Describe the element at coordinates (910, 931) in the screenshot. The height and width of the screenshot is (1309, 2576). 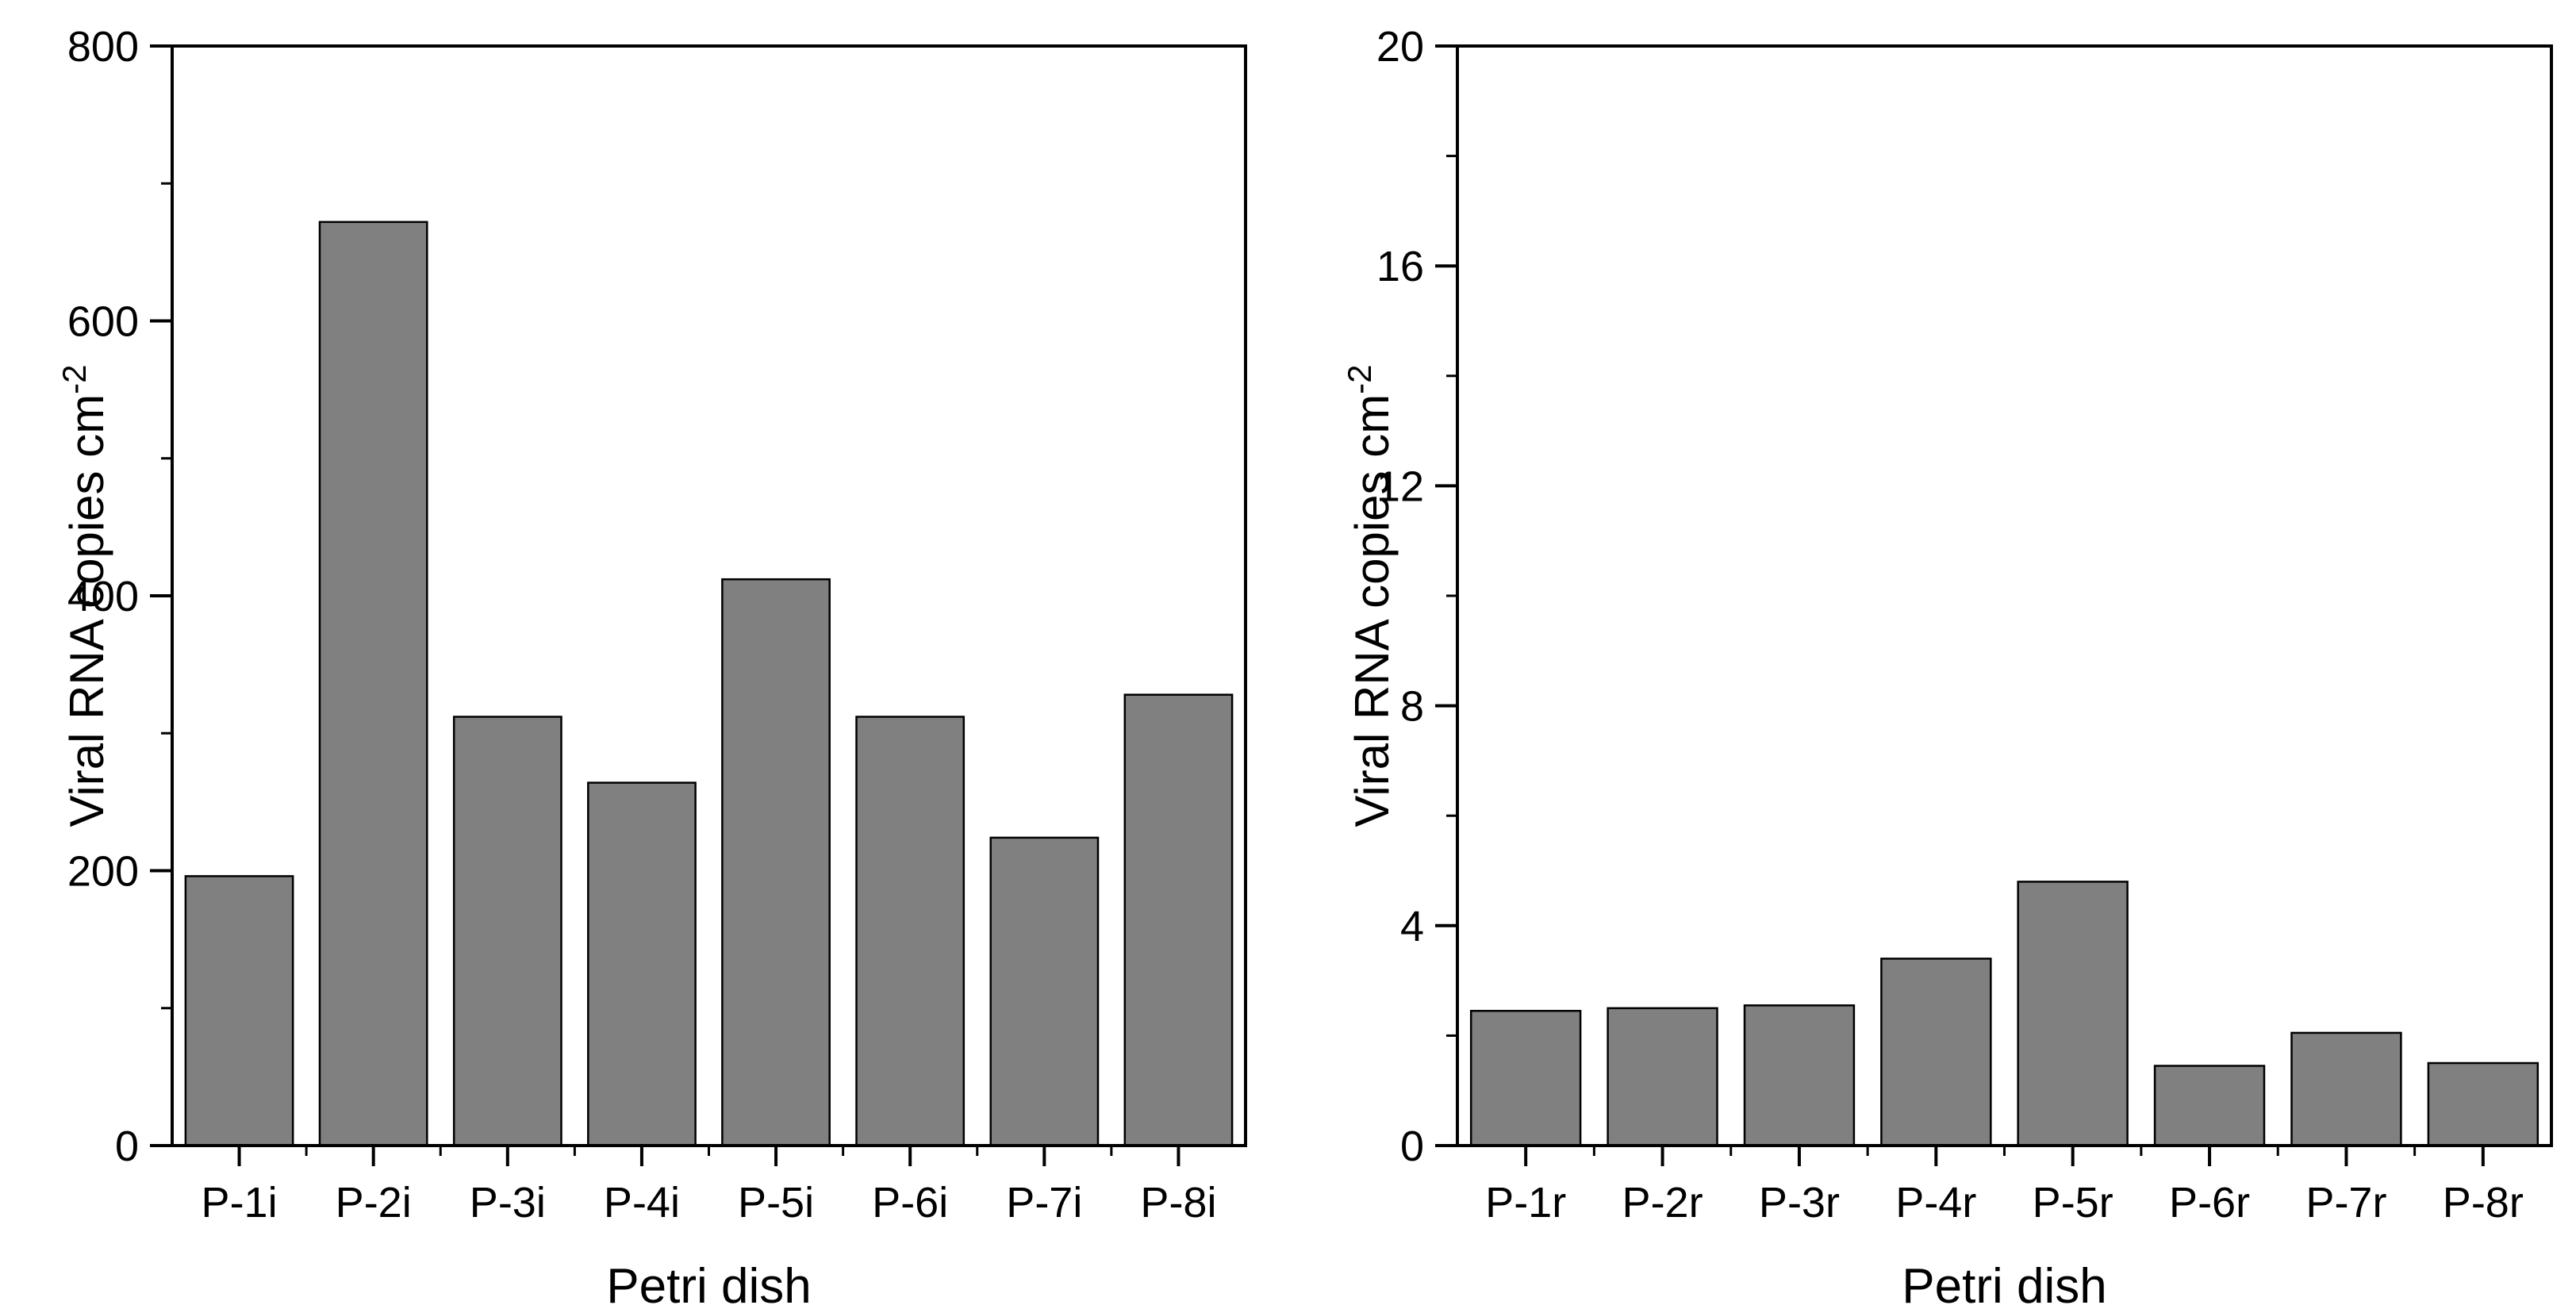
I see `bar-P-6i` at that location.